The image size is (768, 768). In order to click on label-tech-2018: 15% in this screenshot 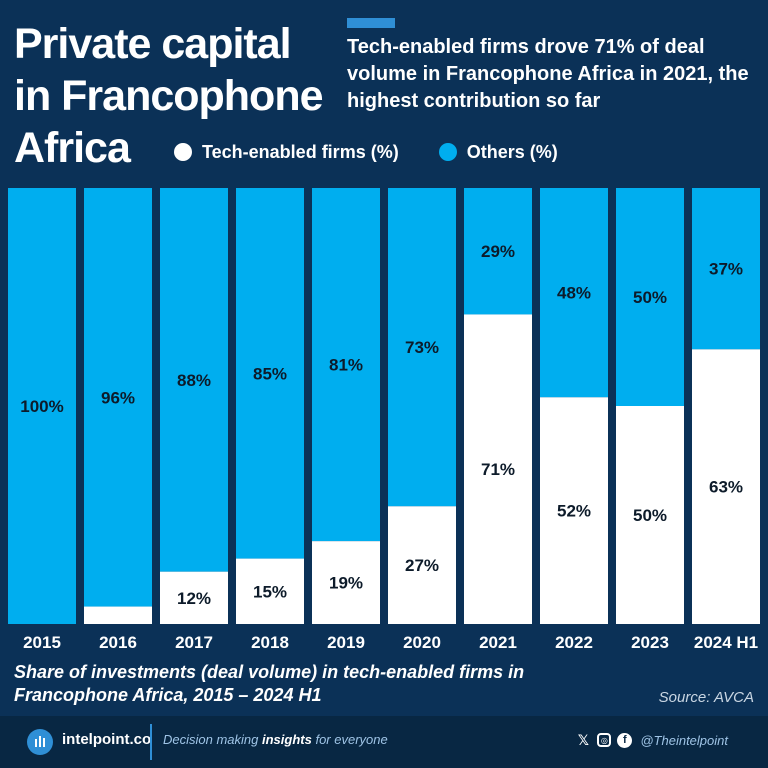, I will do `click(270, 591)`.